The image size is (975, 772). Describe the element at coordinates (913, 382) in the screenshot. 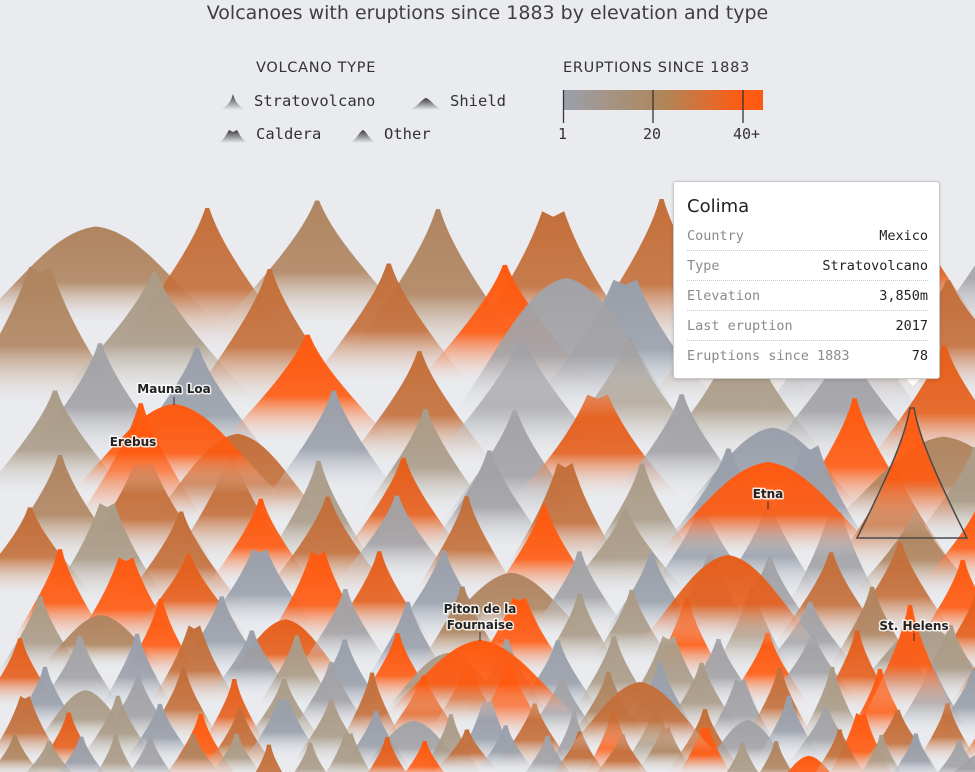

I see `tooltip-arrow` at that location.